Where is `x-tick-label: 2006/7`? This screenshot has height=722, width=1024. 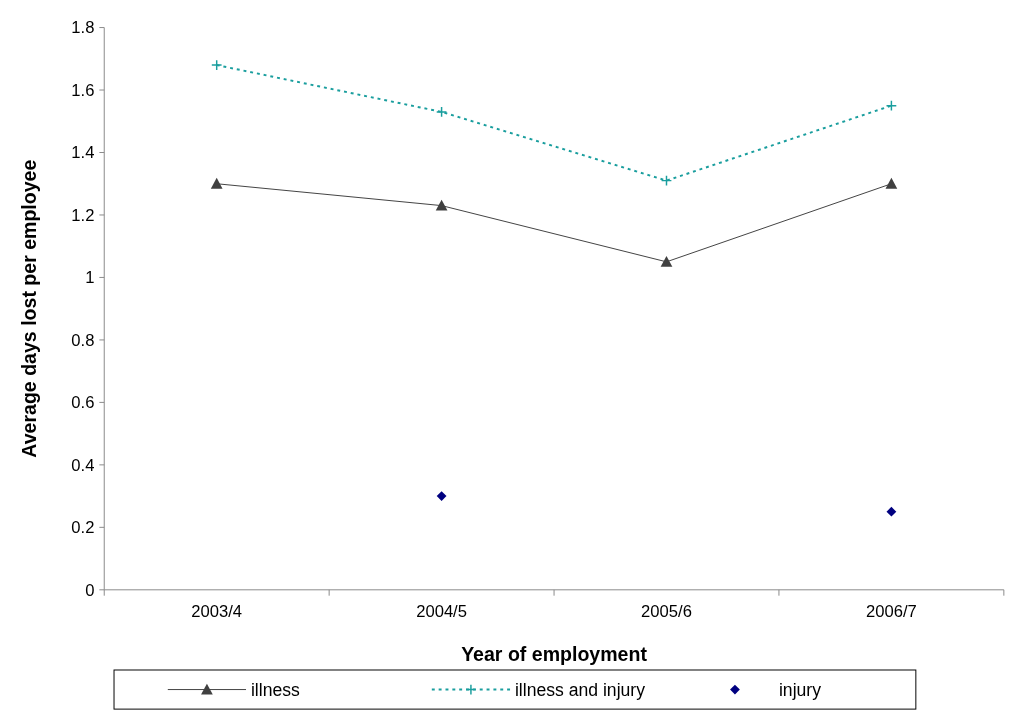 x-tick-label: 2006/7 is located at coordinates (891, 612).